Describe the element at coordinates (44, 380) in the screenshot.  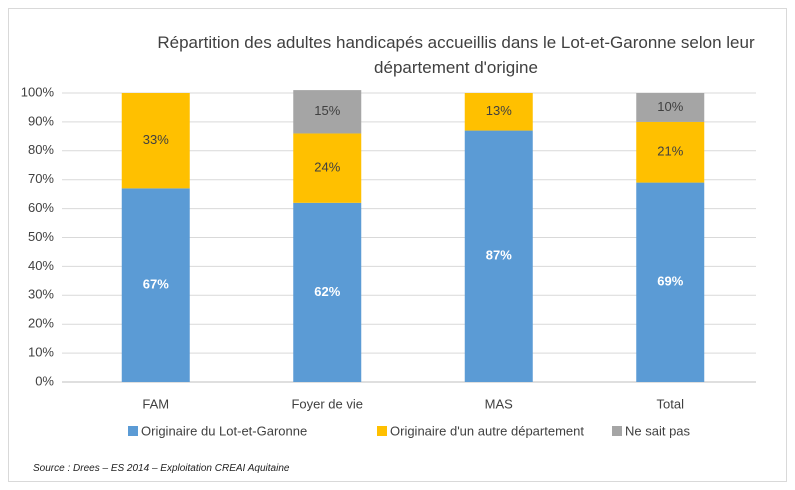
I see `y-tick-label: 0%` at that location.